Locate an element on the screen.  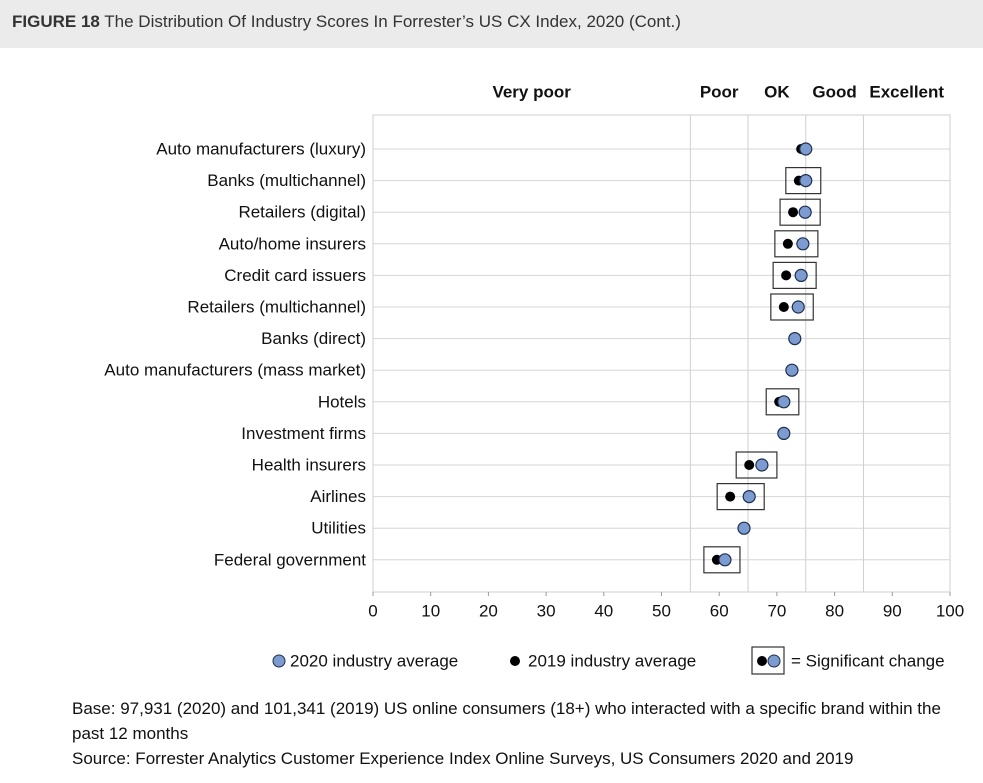
zone-label: Excellent is located at coordinates (906, 91).